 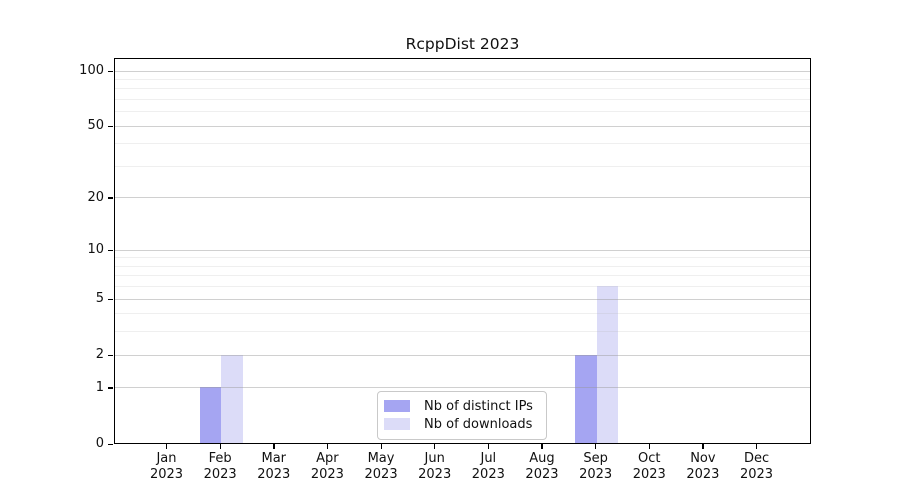 What do you see at coordinates (478, 406) in the screenshot?
I see `legend-label: Nb of distinct IPs` at bounding box center [478, 406].